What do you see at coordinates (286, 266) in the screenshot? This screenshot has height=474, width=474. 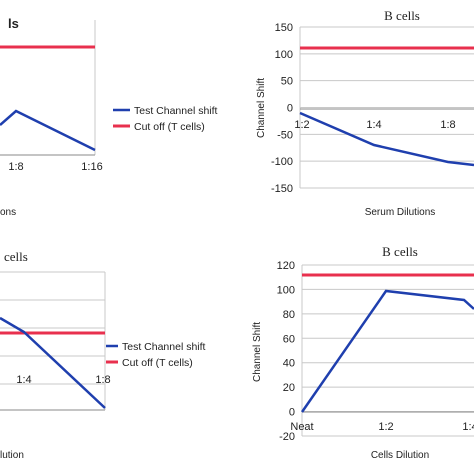 I see `br-ytick-label: 120` at bounding box center [286, 266].